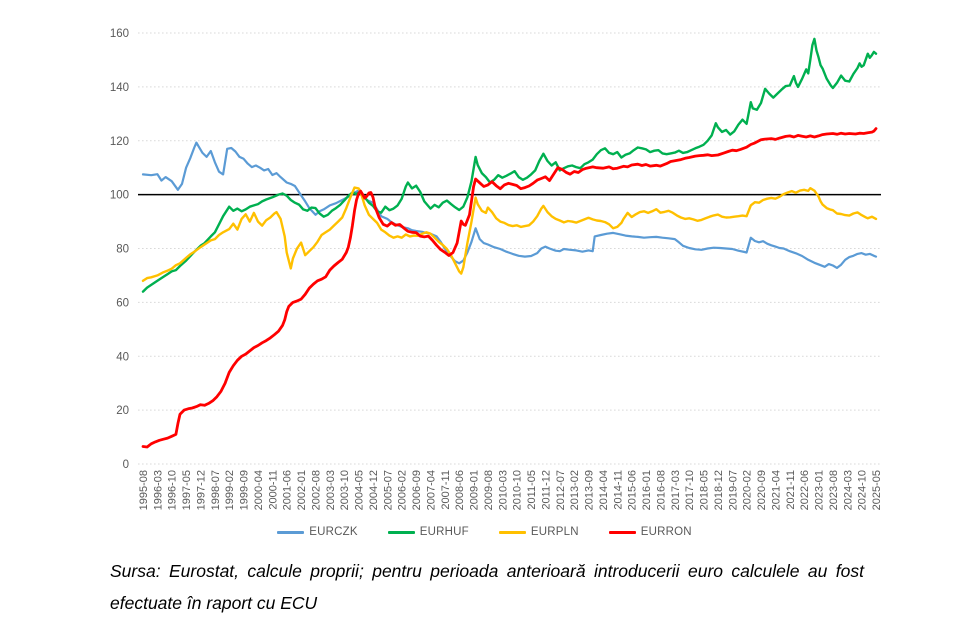  I want to click on legend-label-eurczk: EURCZK, so click(333, 532).